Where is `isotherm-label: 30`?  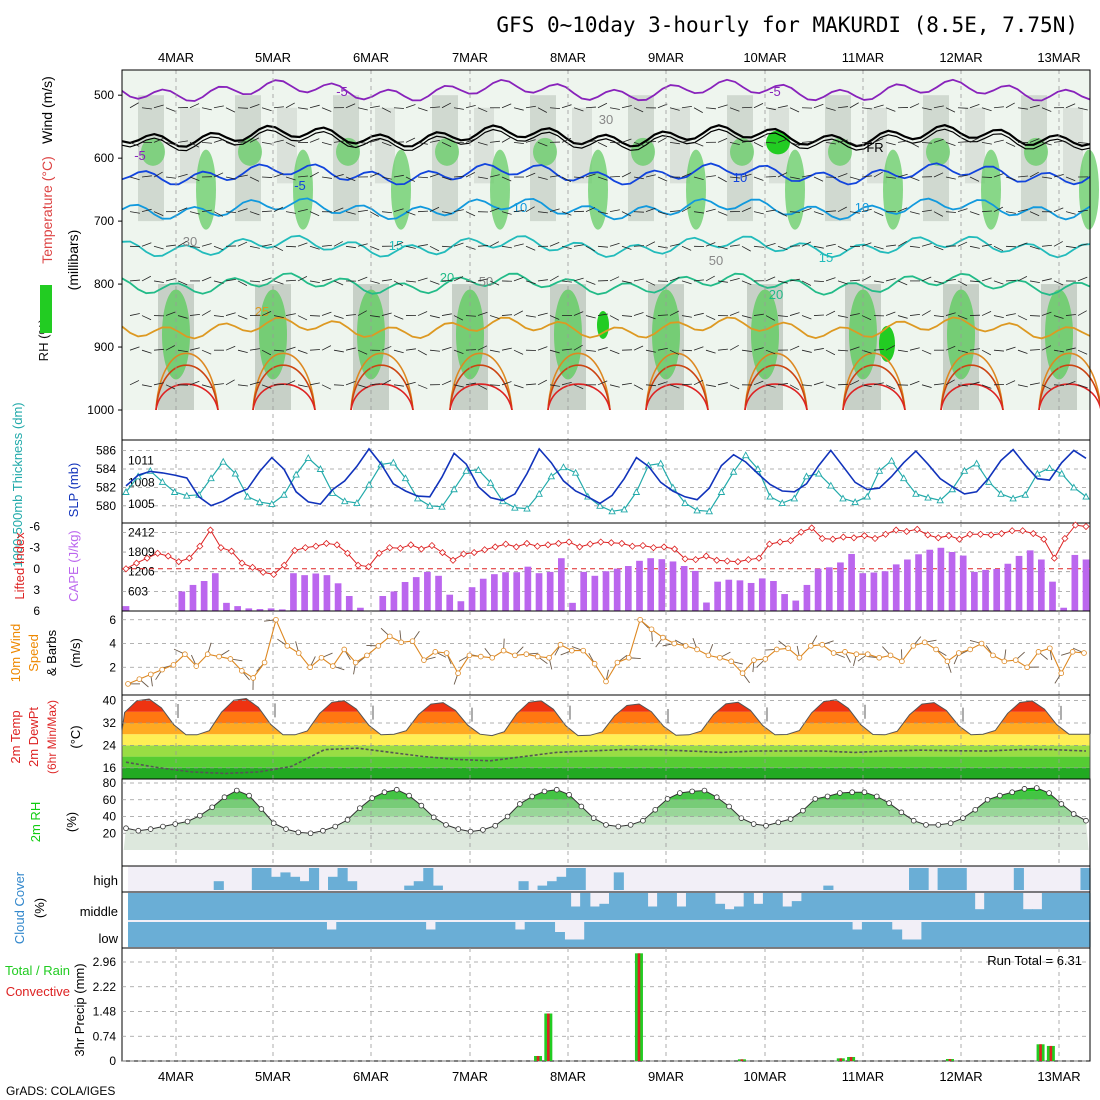
isotherm-label: 30 is located at coordinates (606, 119).